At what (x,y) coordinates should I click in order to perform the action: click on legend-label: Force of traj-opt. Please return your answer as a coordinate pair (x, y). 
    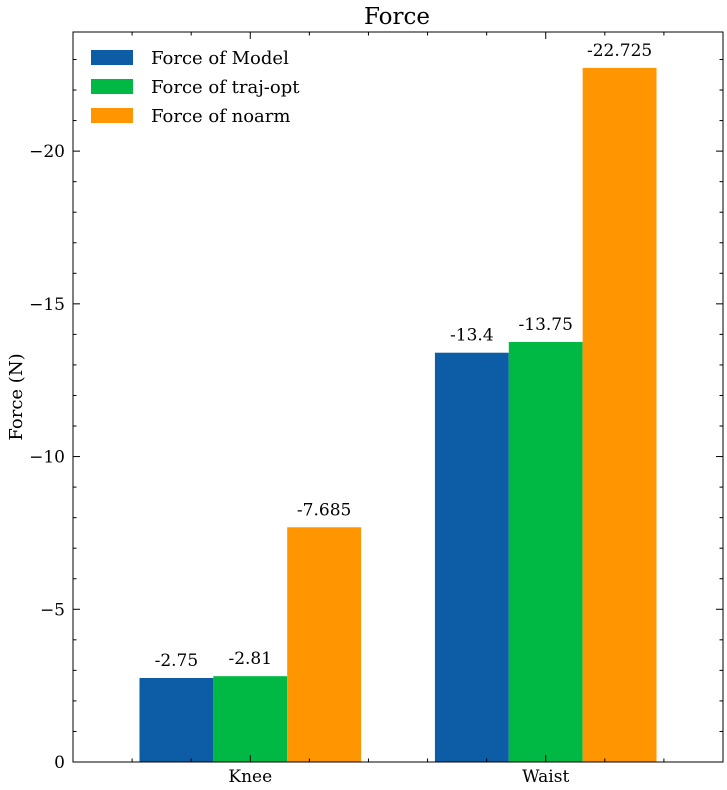
    Looking at the image, I should click on (225, 87).